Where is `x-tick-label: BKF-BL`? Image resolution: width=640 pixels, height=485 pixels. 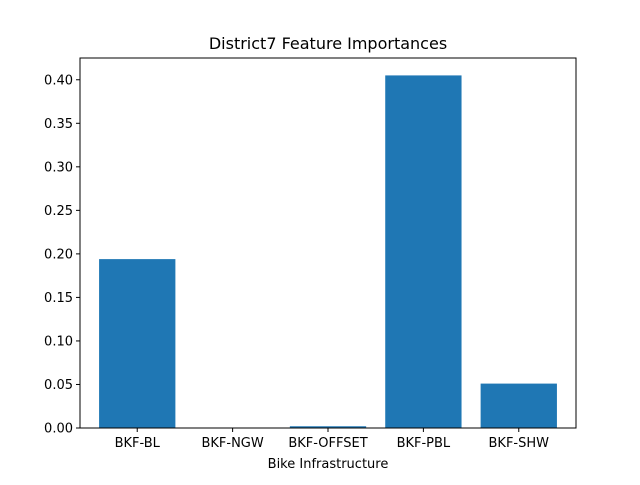
x-tick-label: BKF-BL is located at coordinates (138, 443).